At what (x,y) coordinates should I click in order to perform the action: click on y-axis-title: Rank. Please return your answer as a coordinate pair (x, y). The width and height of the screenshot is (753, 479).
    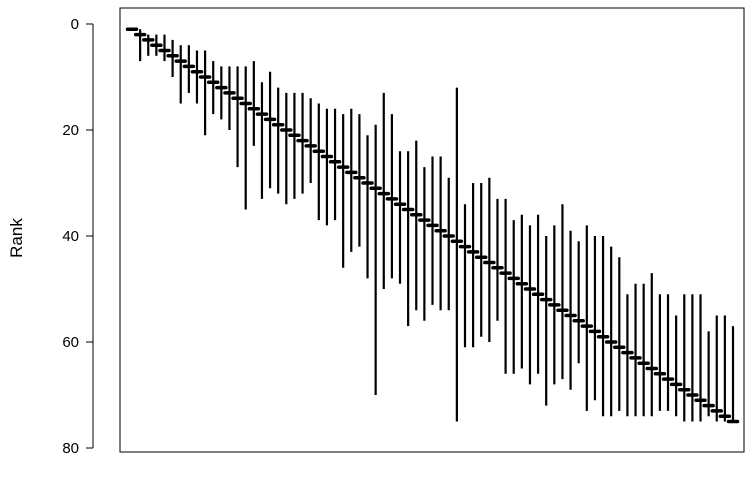
    Looking at the image, I should click on (16, 238).